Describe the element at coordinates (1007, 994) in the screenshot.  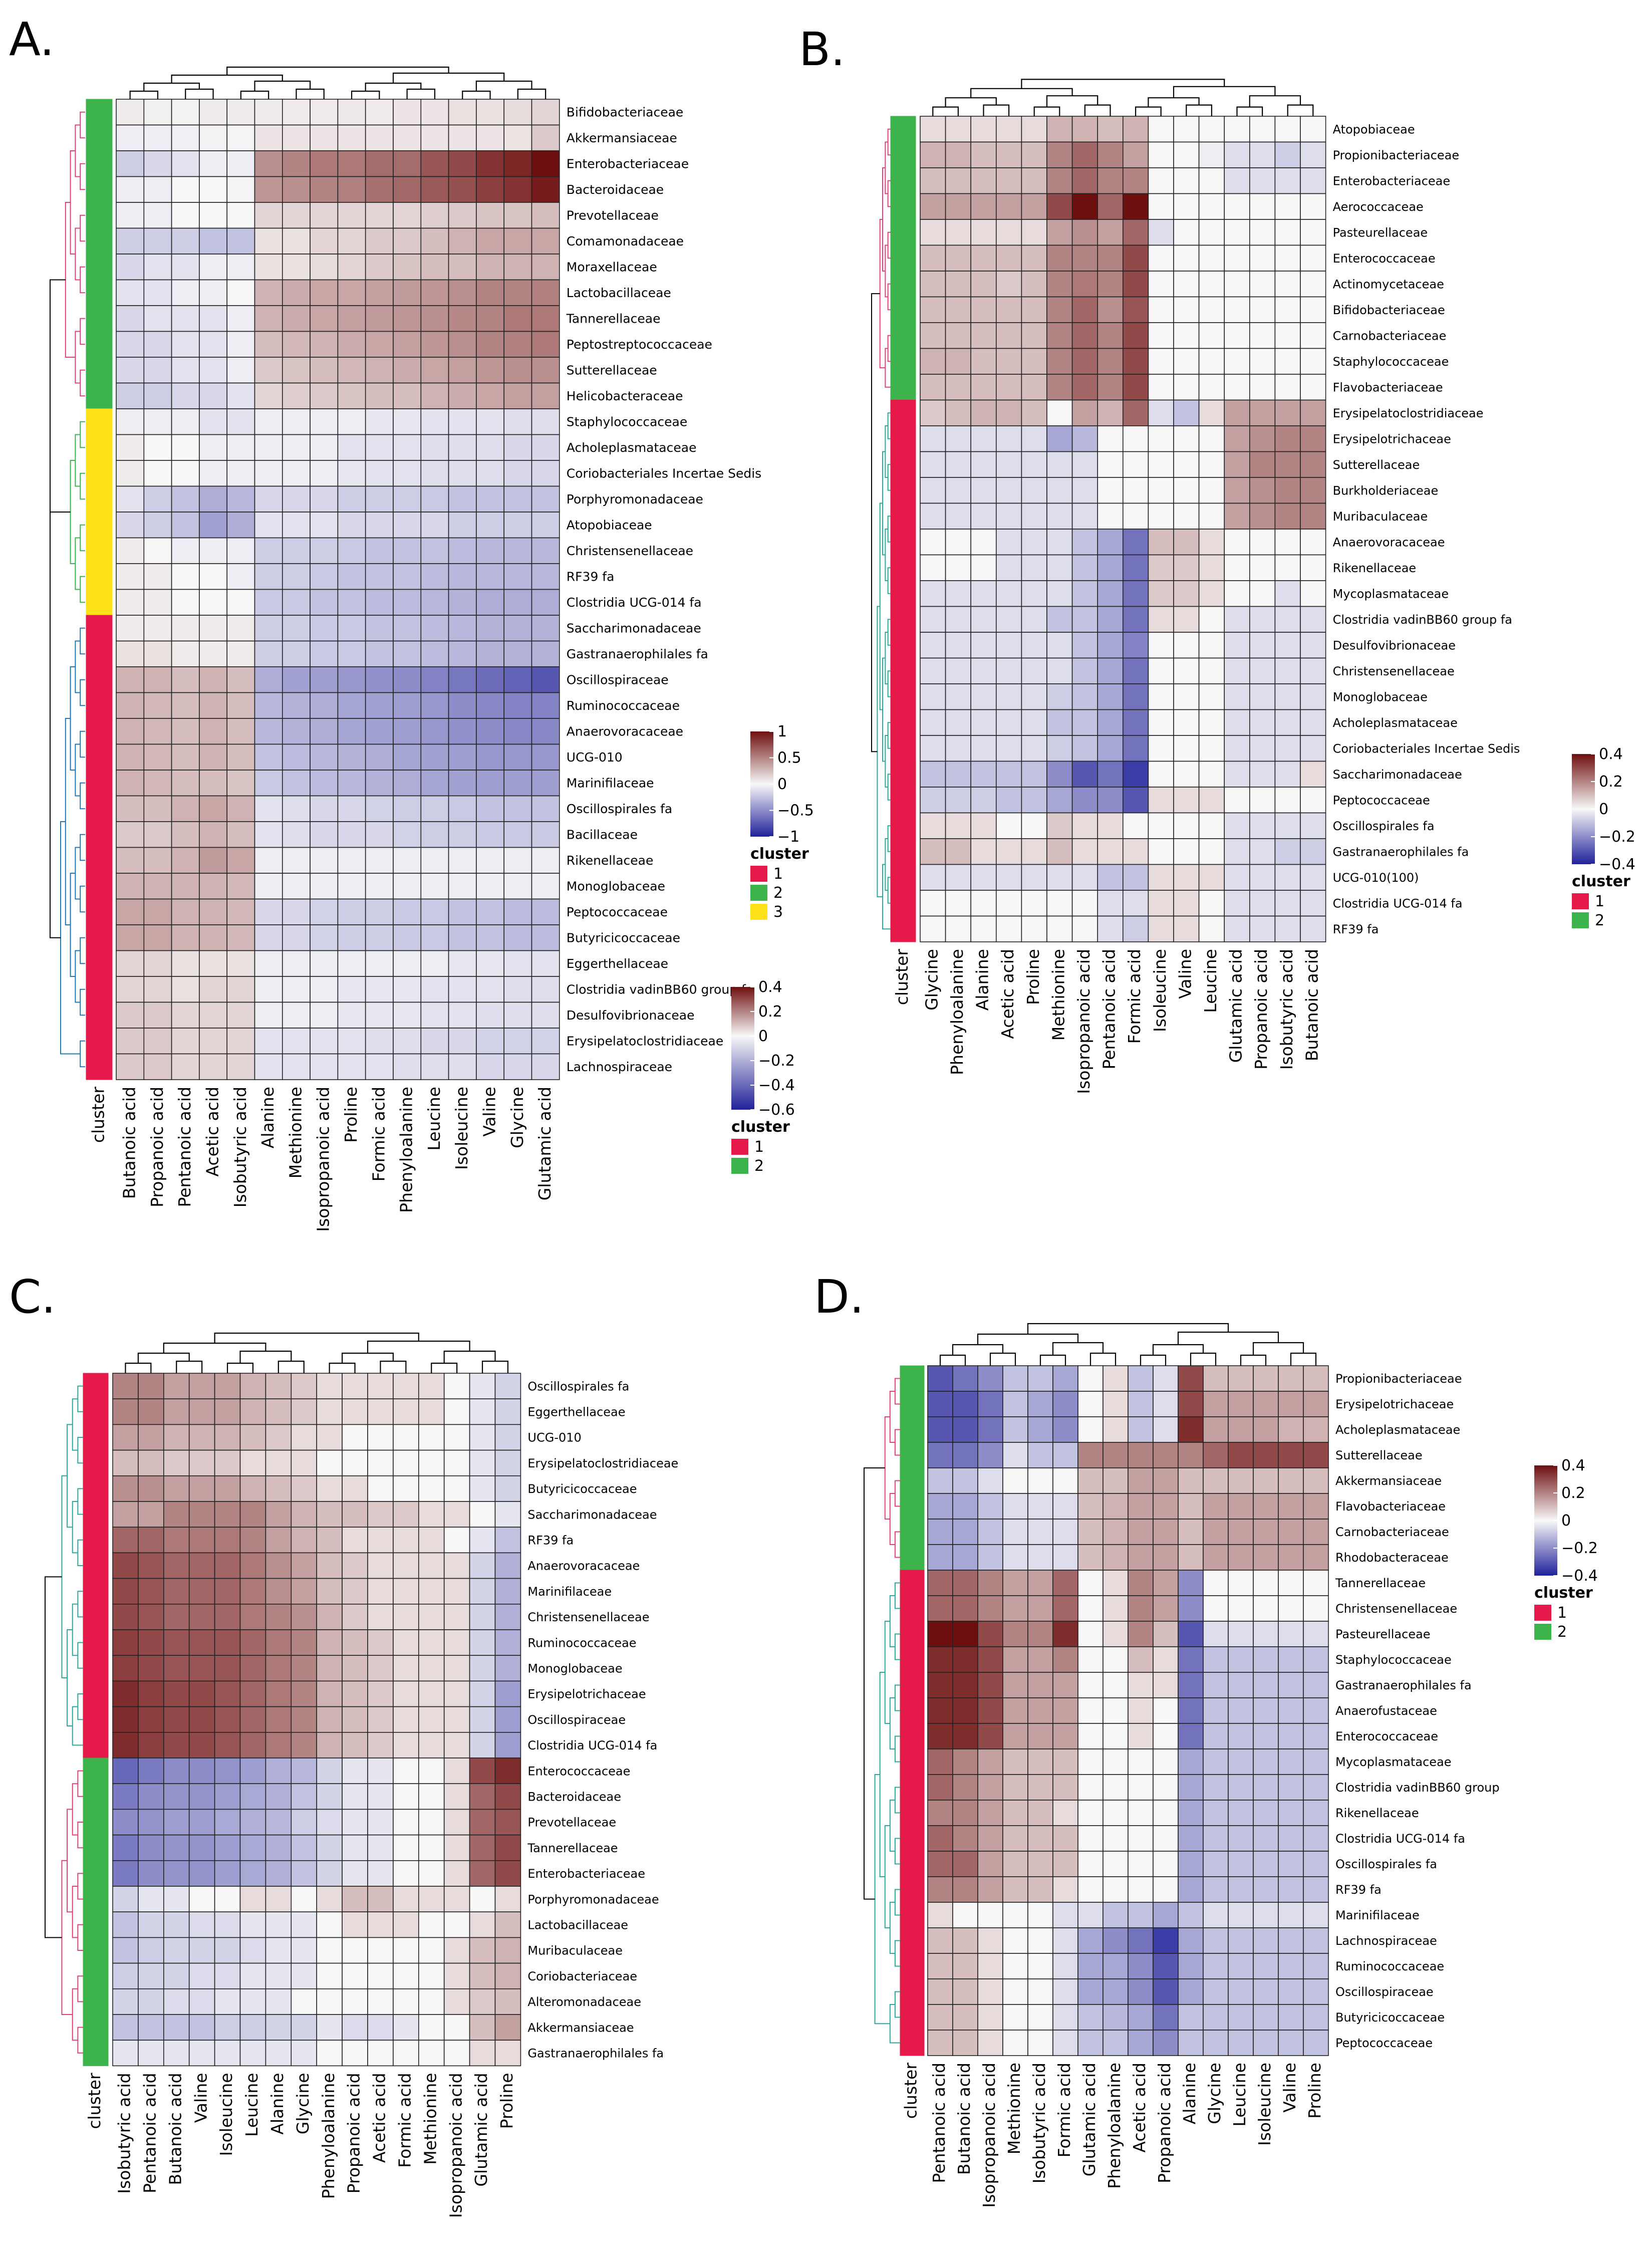
I see `column-label: Acetic acid` at that location.